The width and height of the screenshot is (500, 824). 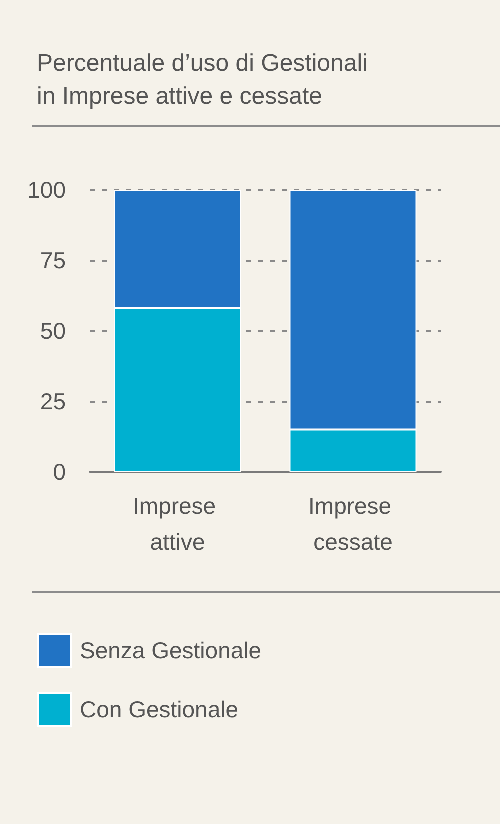 What do you see at coordinates (53, 261) in the screenshot?
I see `y-tick-label: 75` at bounding box center [53, 261].